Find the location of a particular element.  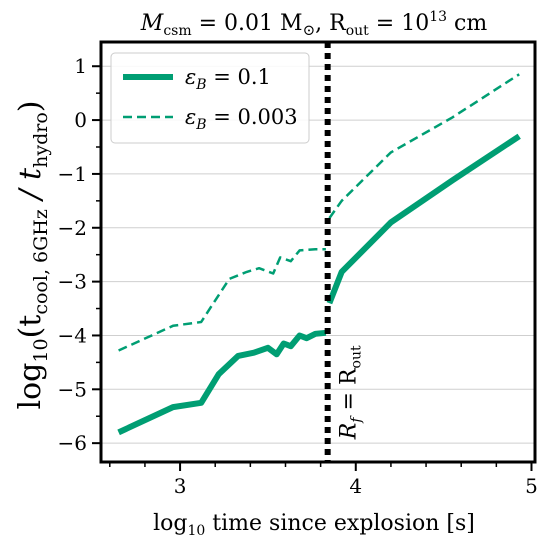

vertical-line-label: Rf = Rout is located at coordinates (351, 392).